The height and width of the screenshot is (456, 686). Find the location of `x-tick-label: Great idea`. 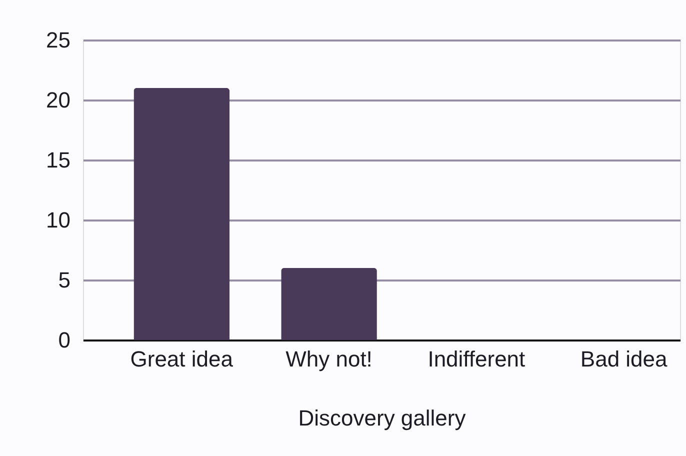

x-tick-label: Great idea is located at coordinates (182, 359).